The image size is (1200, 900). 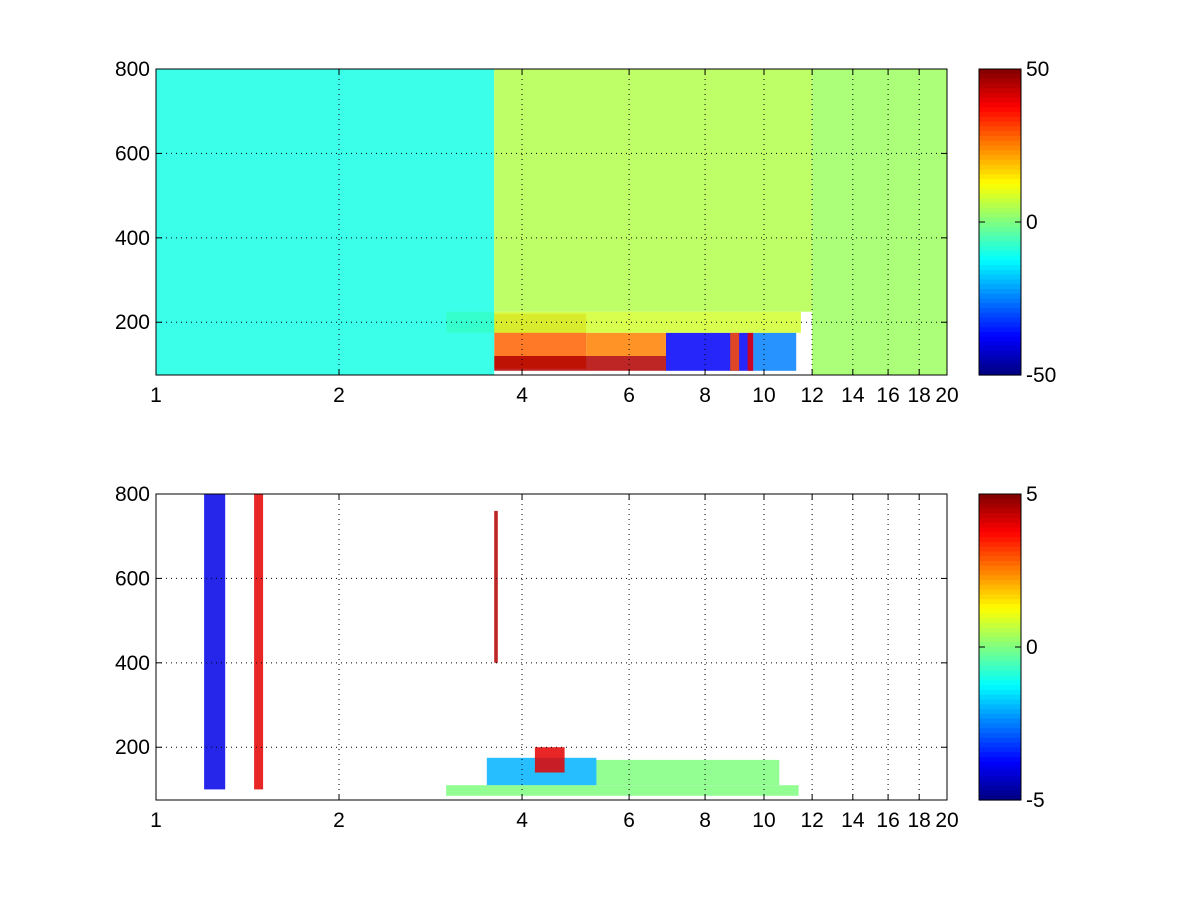 What do you see at coordinates (1037, 69) in the screenshot?
I see `colorbar-tick-label: 50` at bounding box center [1037, 69].